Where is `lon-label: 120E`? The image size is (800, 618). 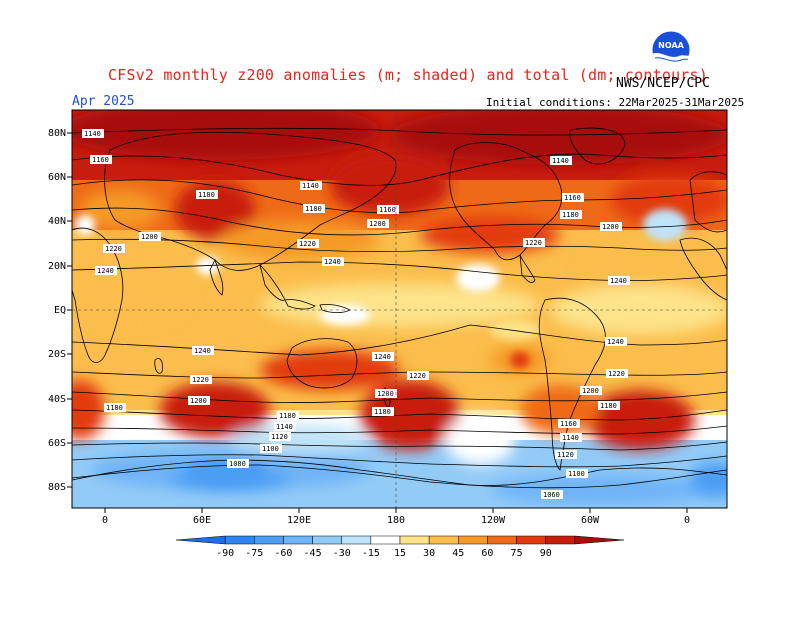
lon-label: 120E is located at coordinates (299, 520).